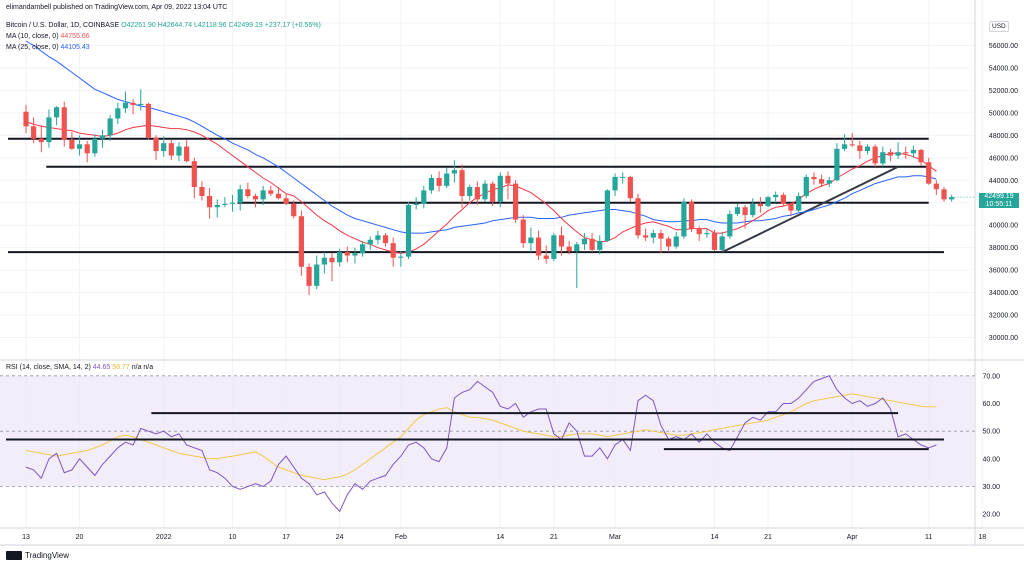 Image resolution: width=1024 pixels, height=567 pixels. What do you see at coordinates (14, 555) in the screenshot?
I see `tradingview-logo-icon` at bounding box center [14, 555].